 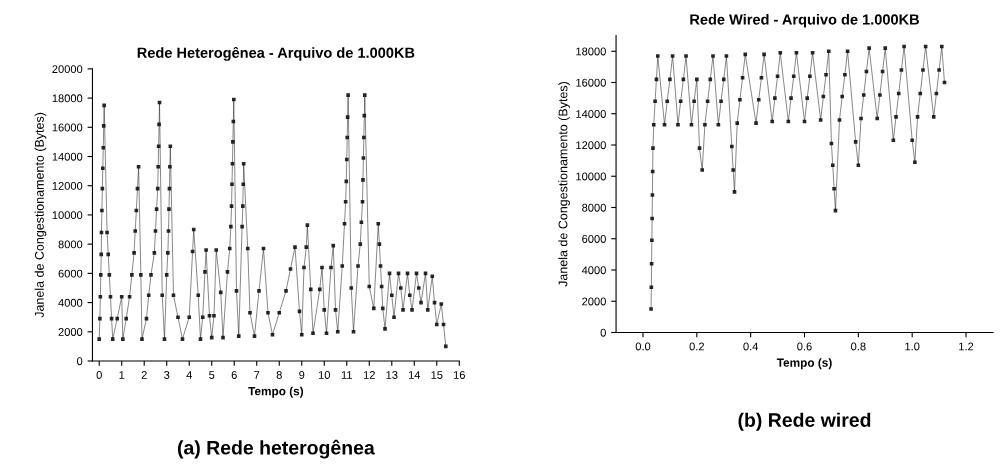 I want to click on chart-title: Rede Wired - Arquivo de 1.000KB, so click(x=804, y=20).